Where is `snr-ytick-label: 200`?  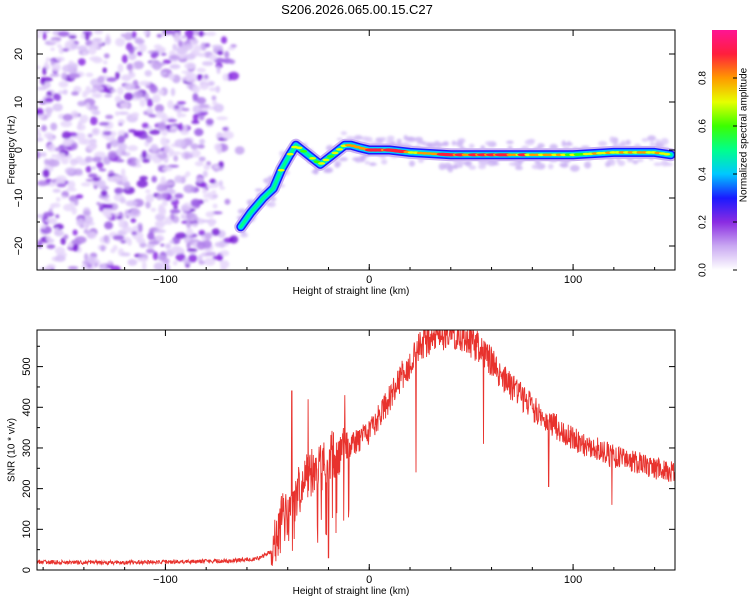
snr-ytick-label: 200 is located at coordinates (27, 488).